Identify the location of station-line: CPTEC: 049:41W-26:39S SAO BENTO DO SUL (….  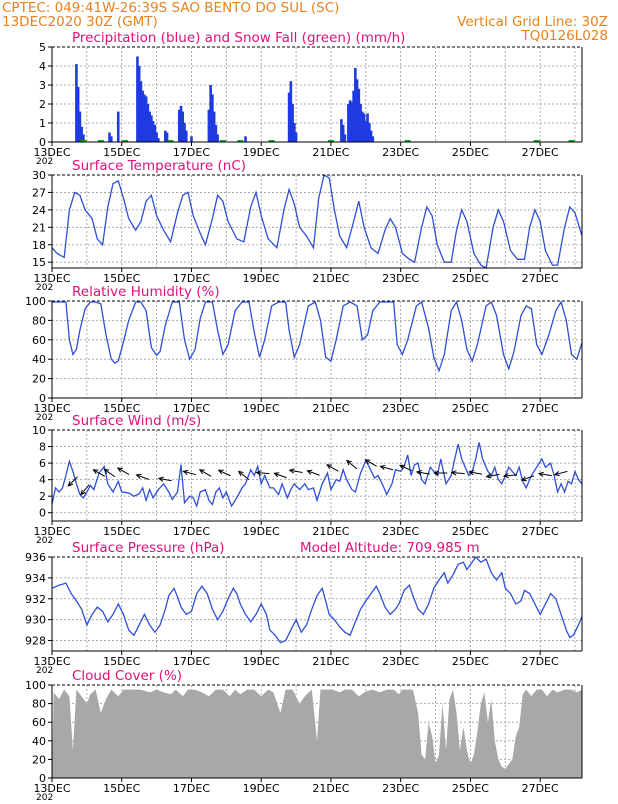
(170, 8).